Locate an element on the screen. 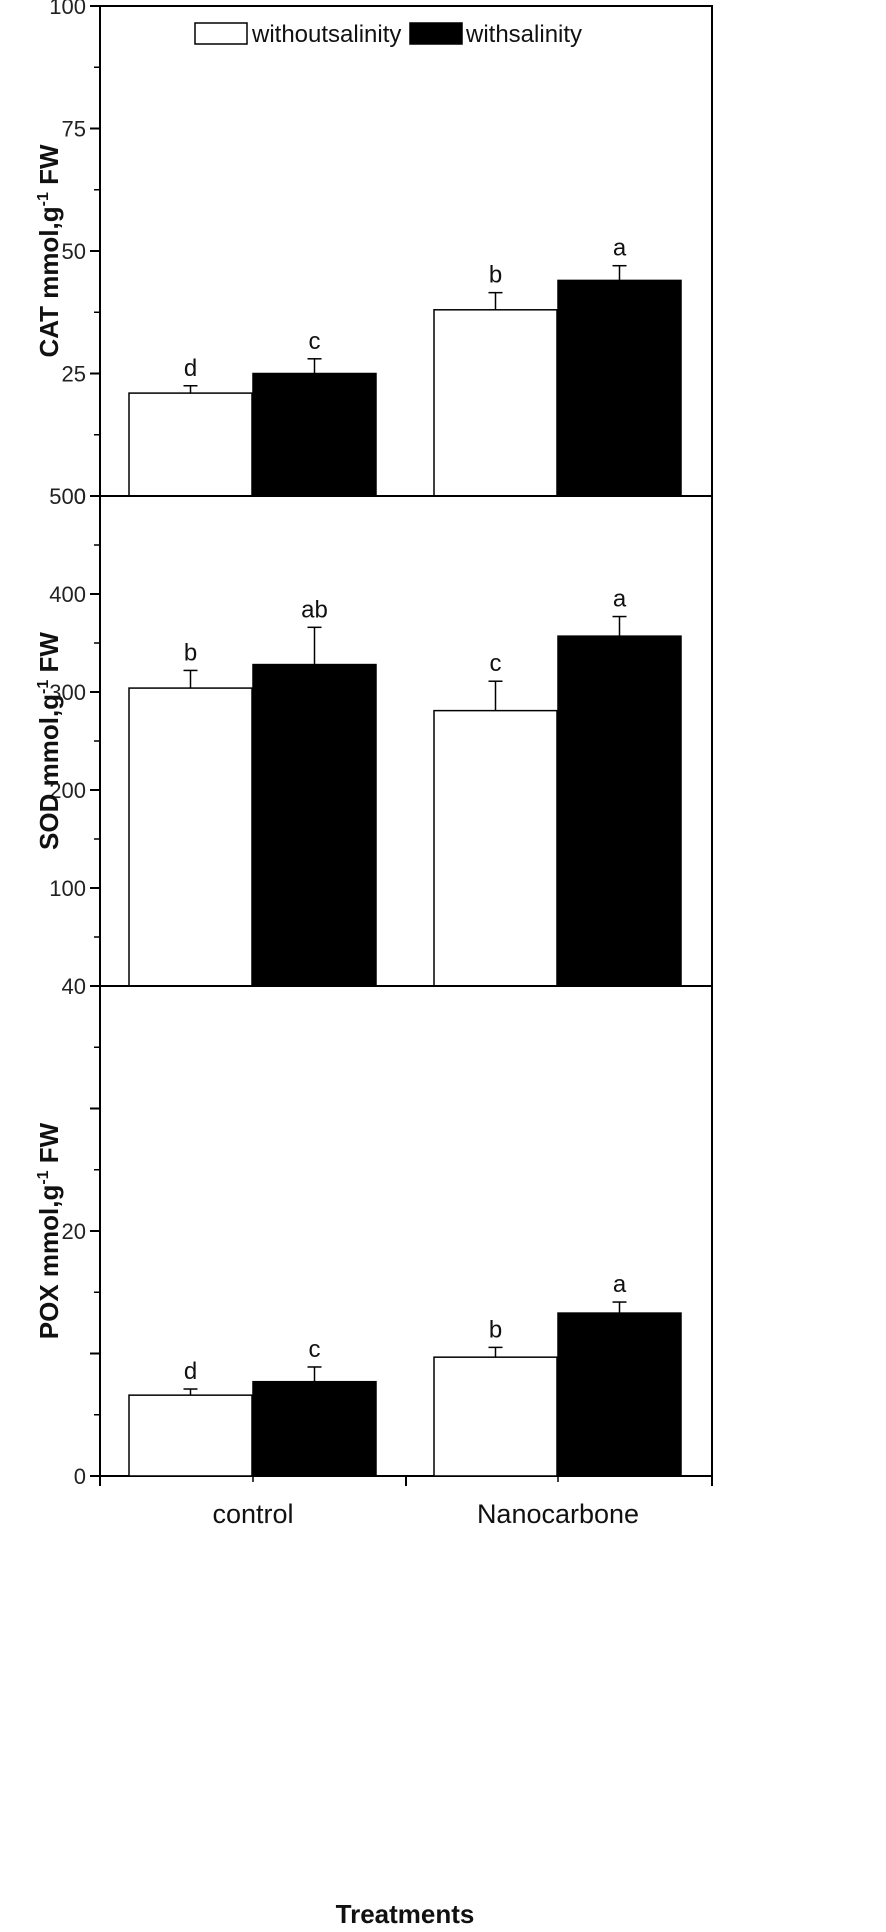 The image size is (886, 1932). y-tick-label: 300 is located at coordinates (67, 692).